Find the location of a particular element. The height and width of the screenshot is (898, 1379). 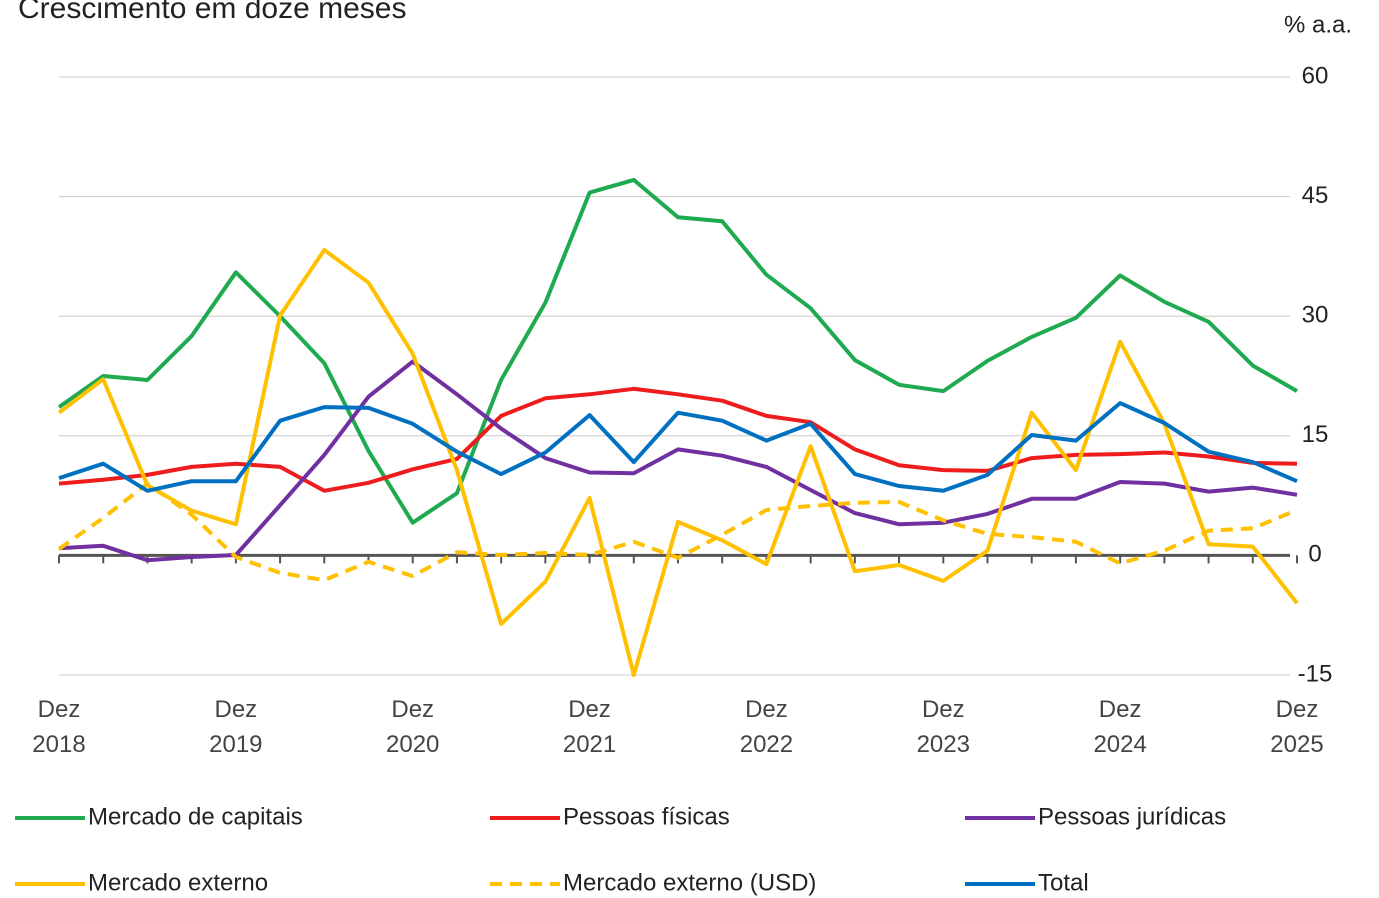

legend-label: Total is located at coordinates (1063, 882).